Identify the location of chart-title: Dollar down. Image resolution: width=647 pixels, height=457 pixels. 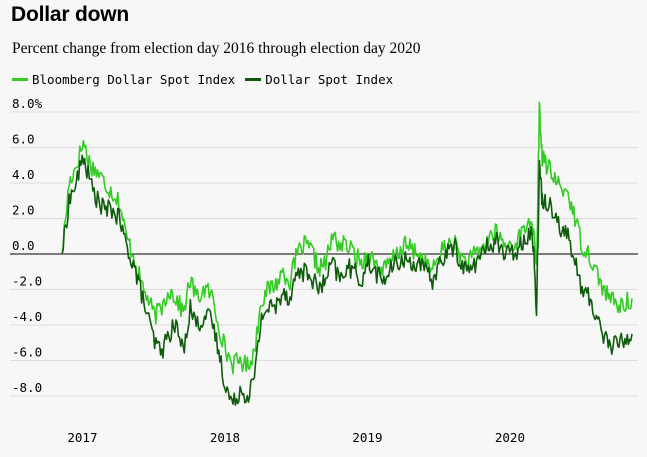
(70, 14).